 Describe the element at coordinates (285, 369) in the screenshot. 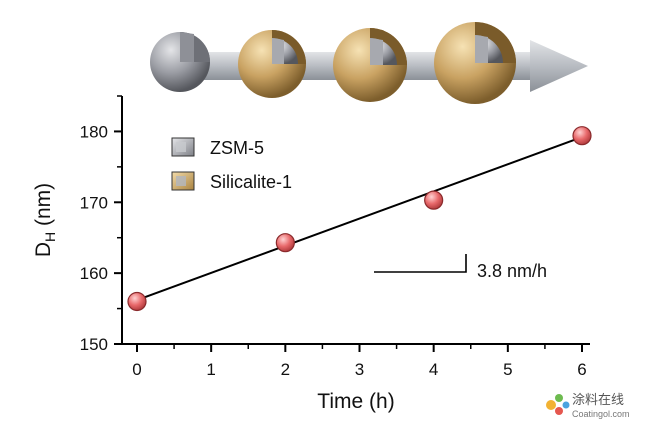

I see `x-tick-label: 2` at that location.